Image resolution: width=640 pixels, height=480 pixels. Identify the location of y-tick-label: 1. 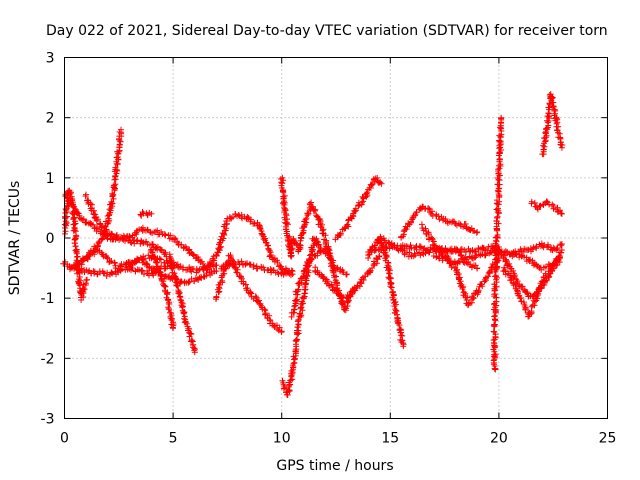
(50, 179).